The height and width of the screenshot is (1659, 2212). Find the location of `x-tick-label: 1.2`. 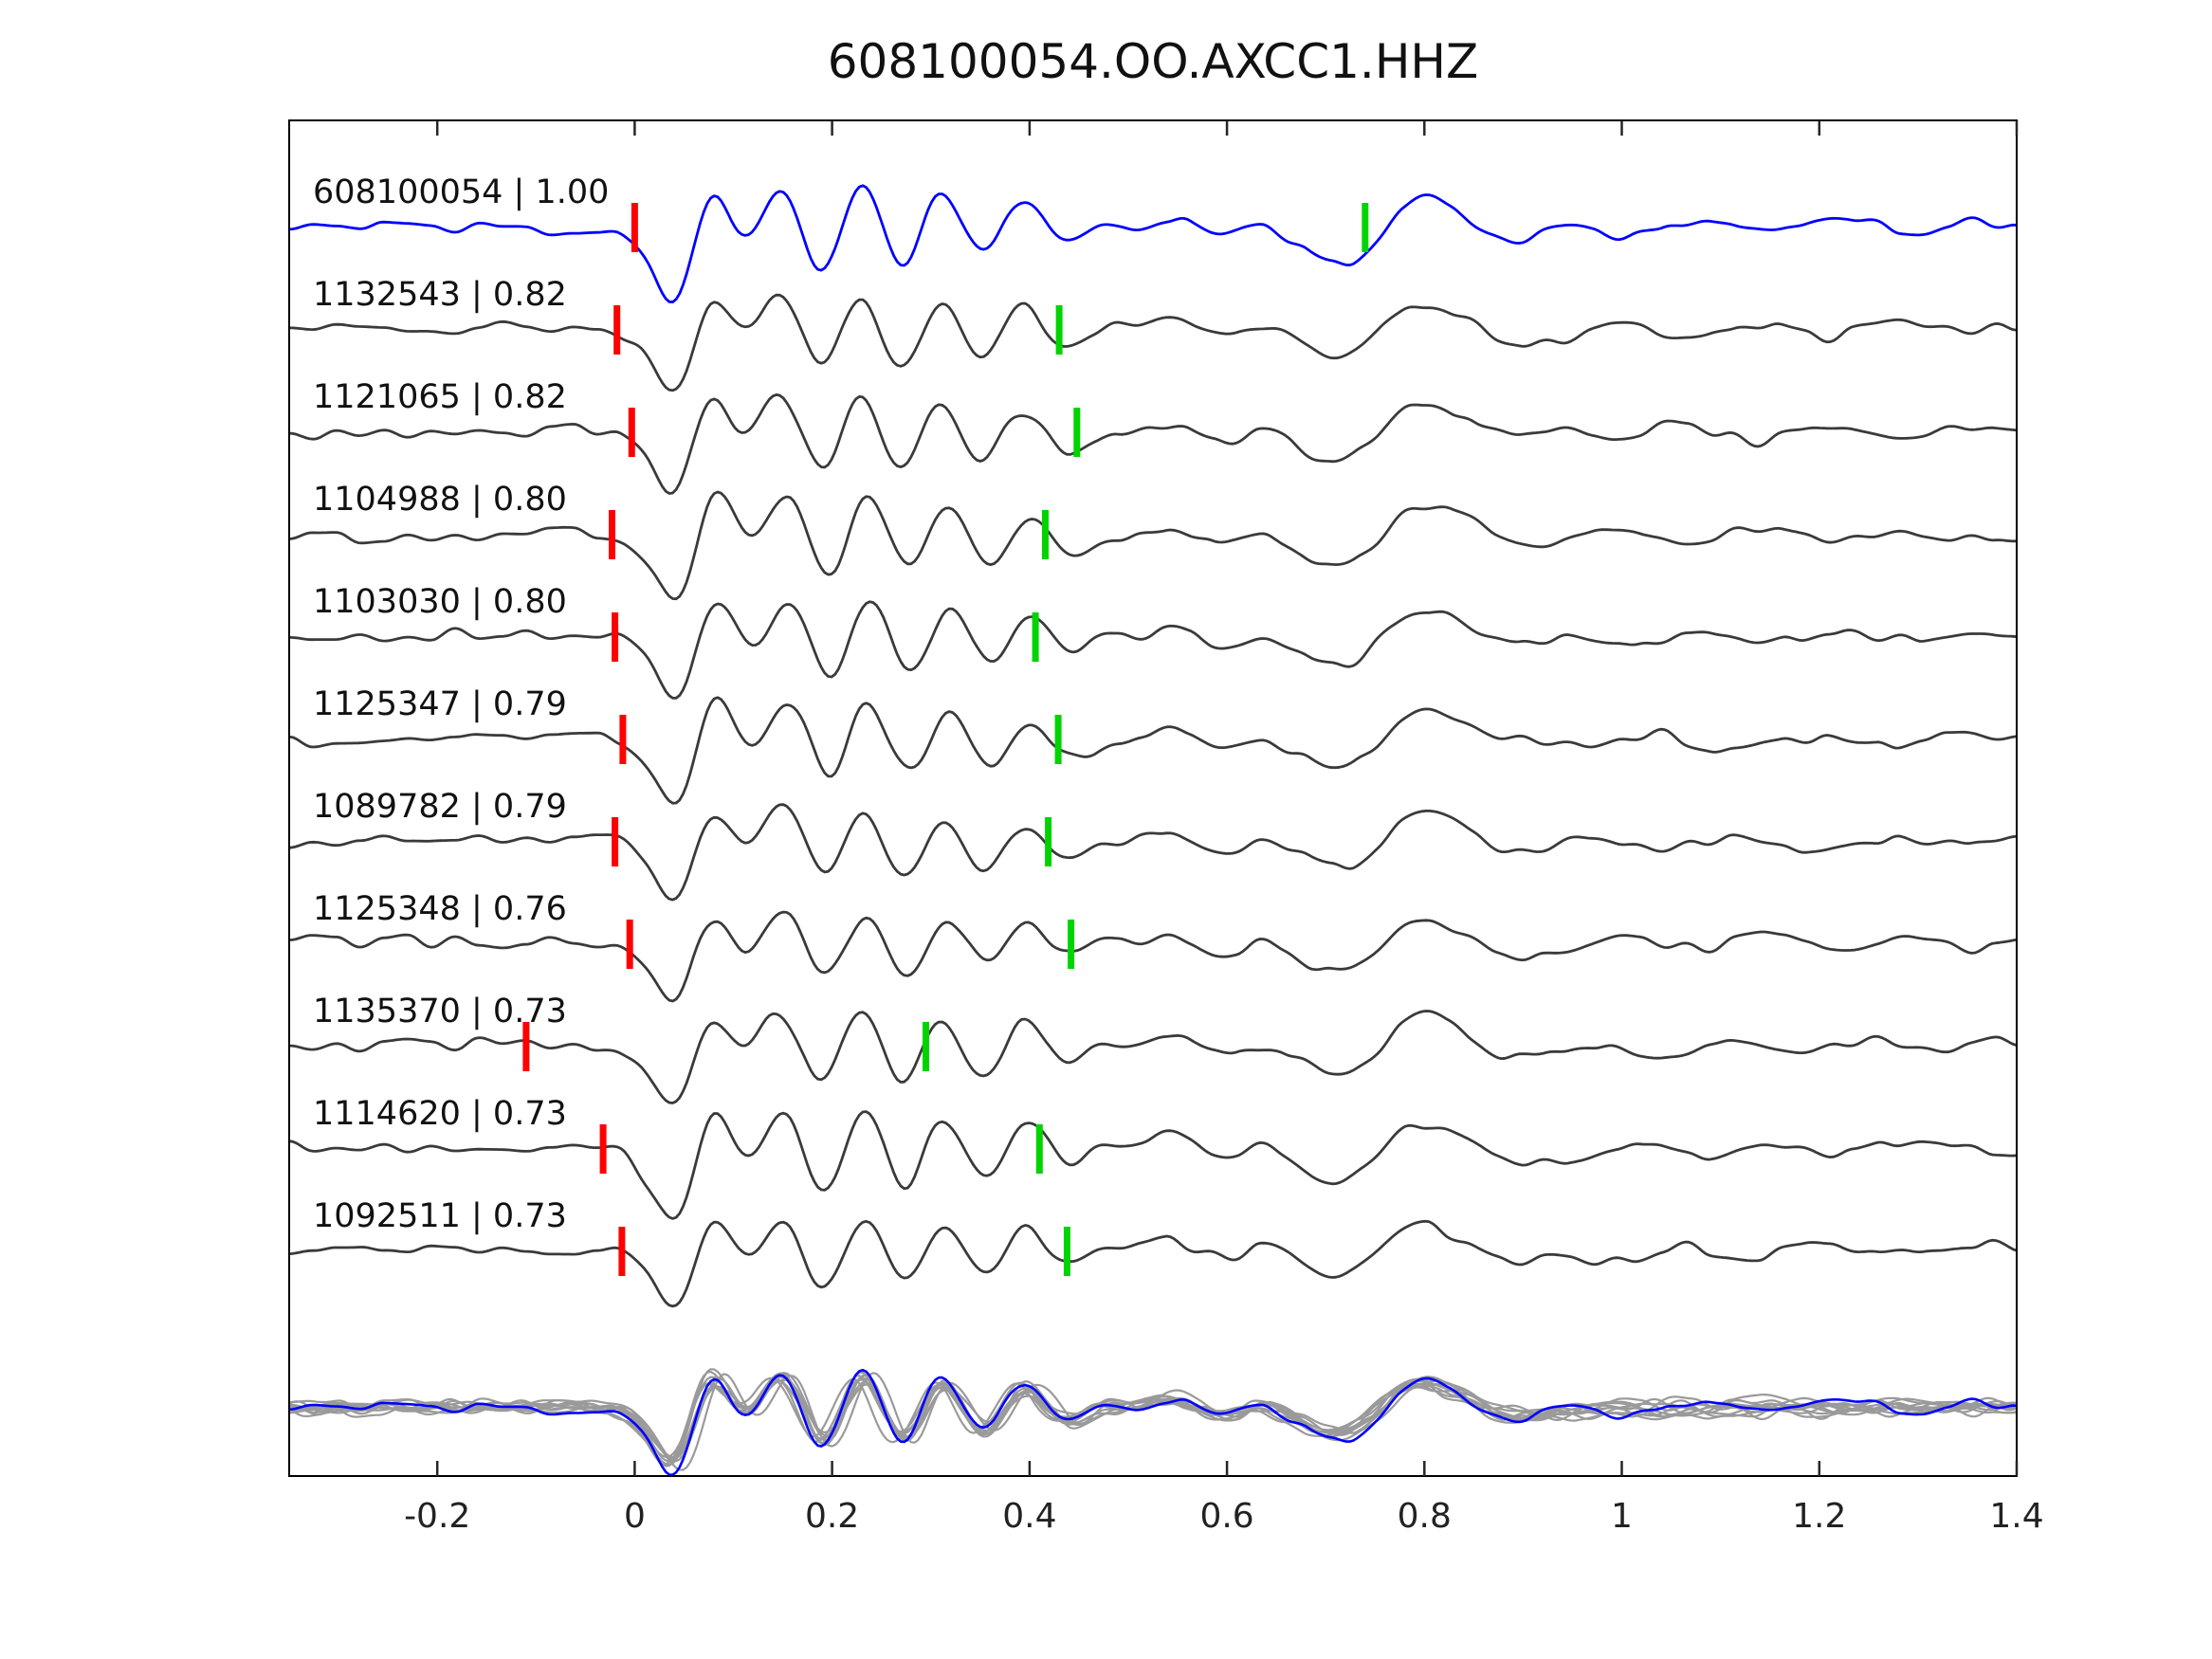

x-tick-label: 1.2 is located at coordinates (1819, 1516).